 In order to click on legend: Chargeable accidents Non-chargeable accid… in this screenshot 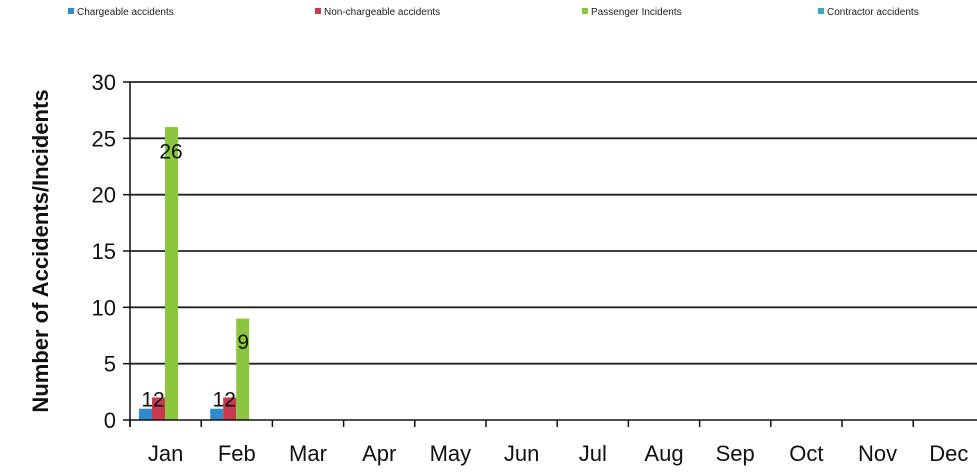, I will do `click(493, 12)`.